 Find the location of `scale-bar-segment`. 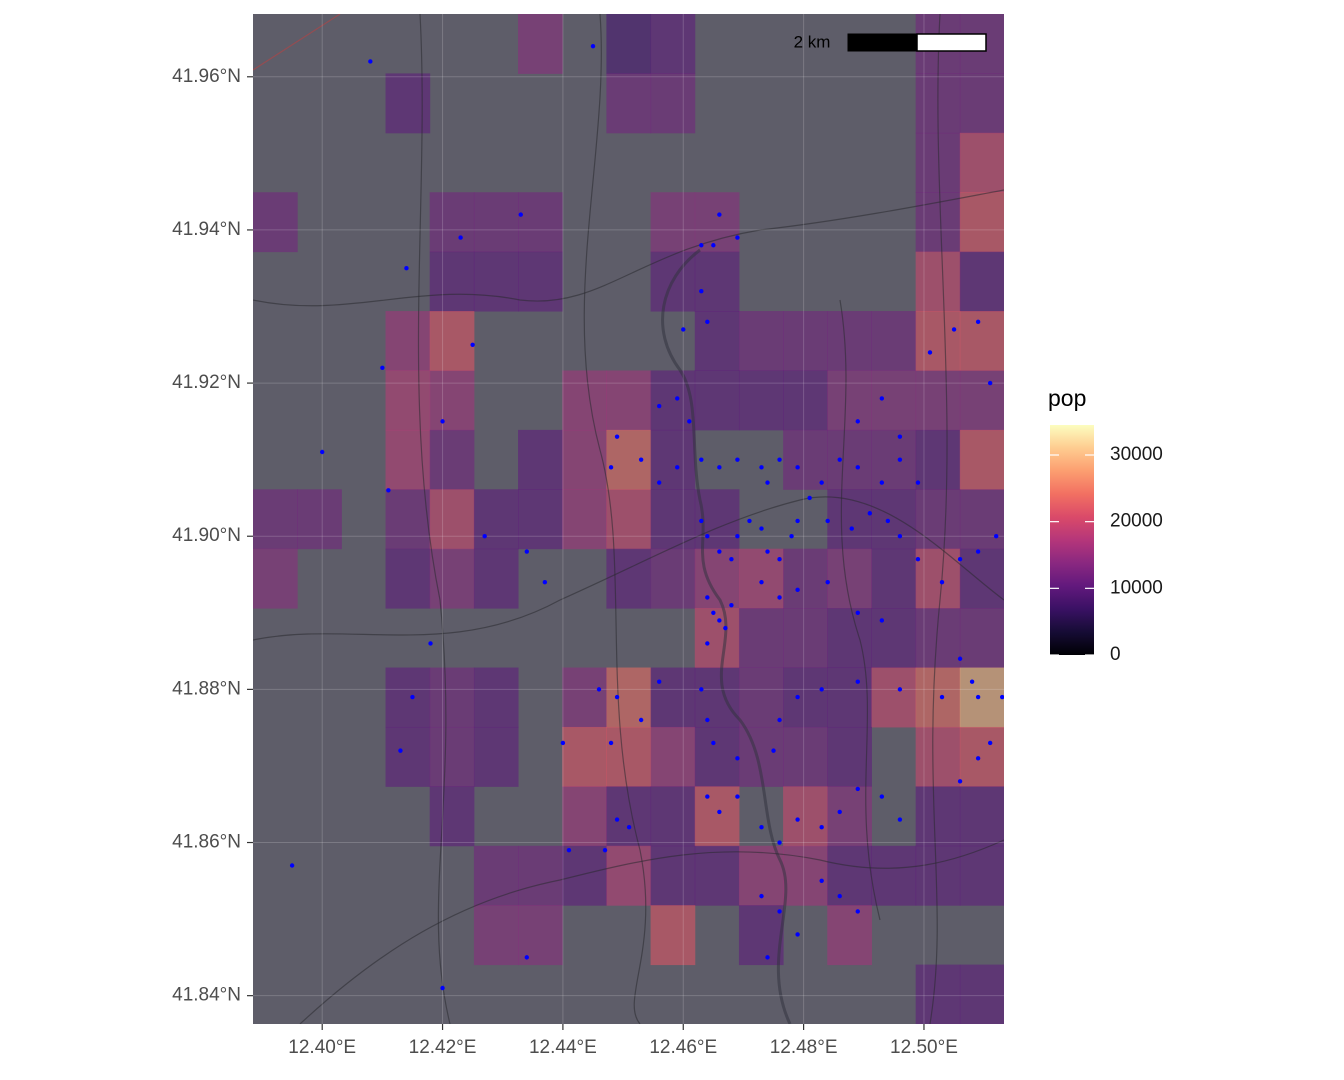

scale-bar-segment is located at coordinates (951, 42).